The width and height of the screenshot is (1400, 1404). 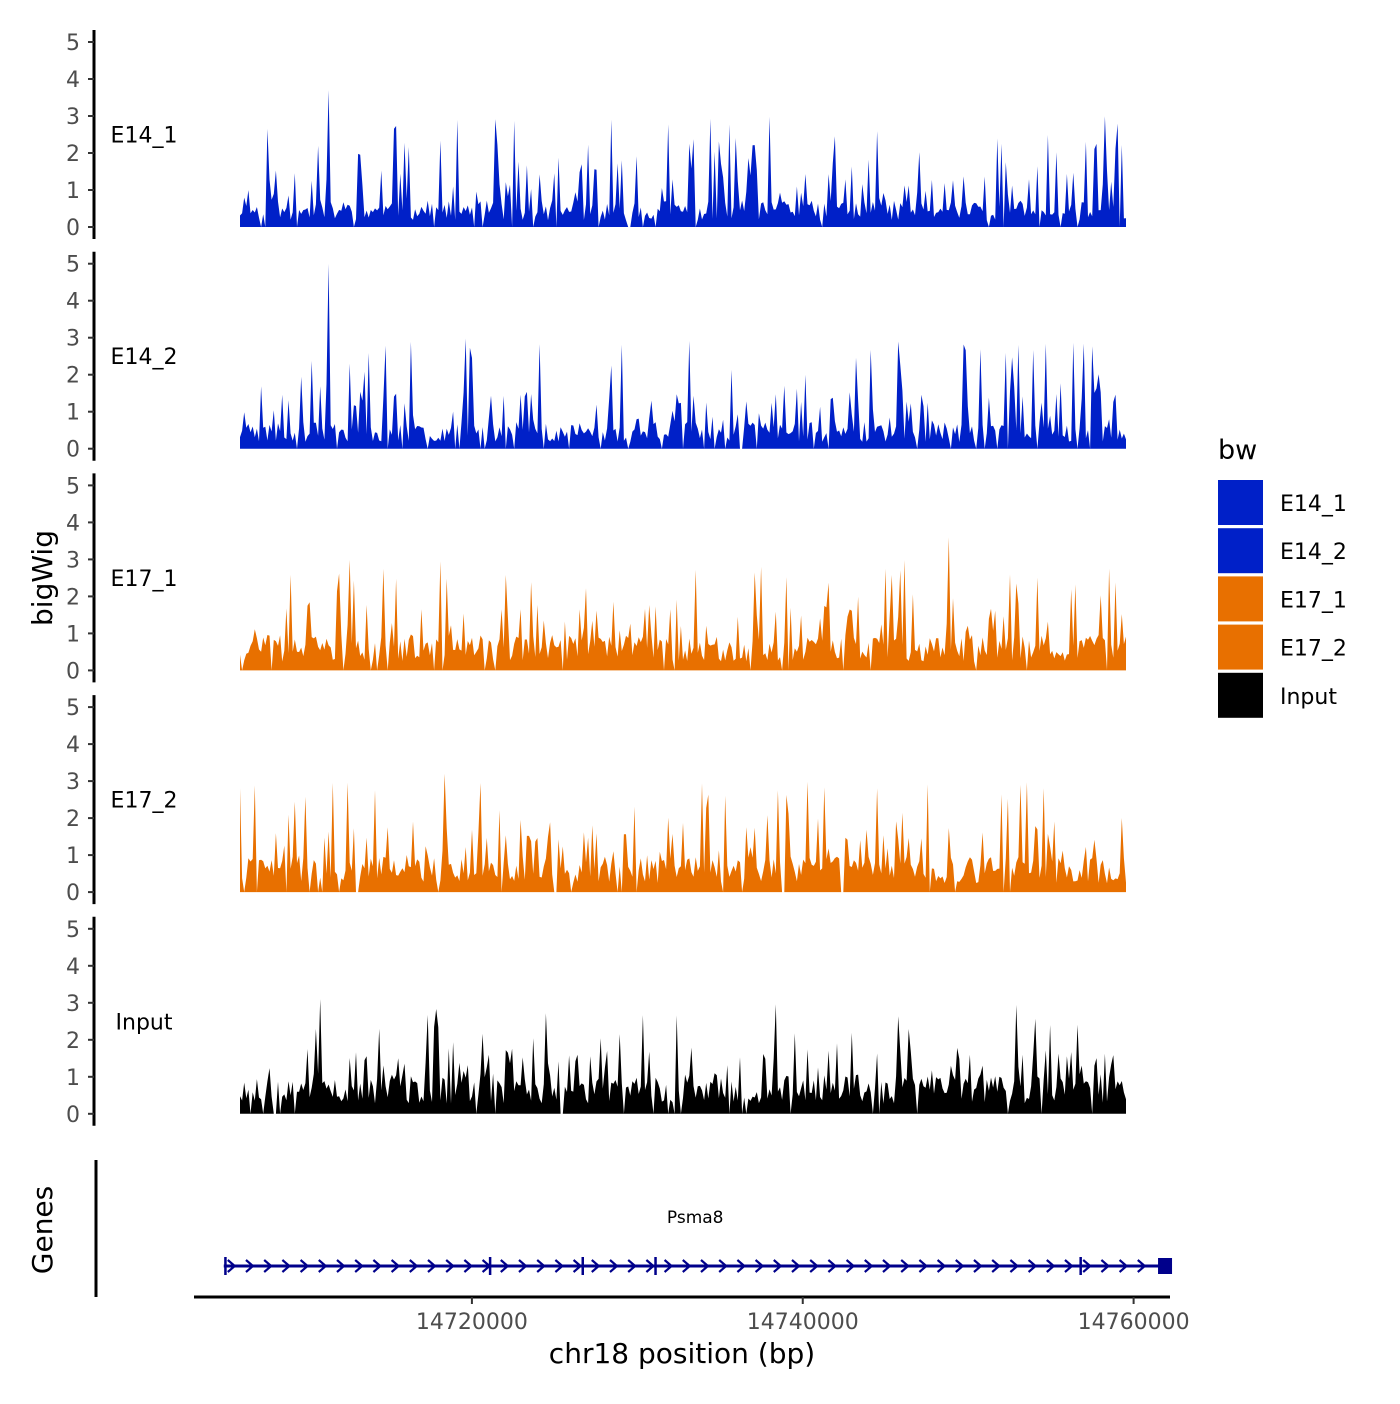 I want to click on x-tick-label: 14760000, so click(x=1134, y=1322).